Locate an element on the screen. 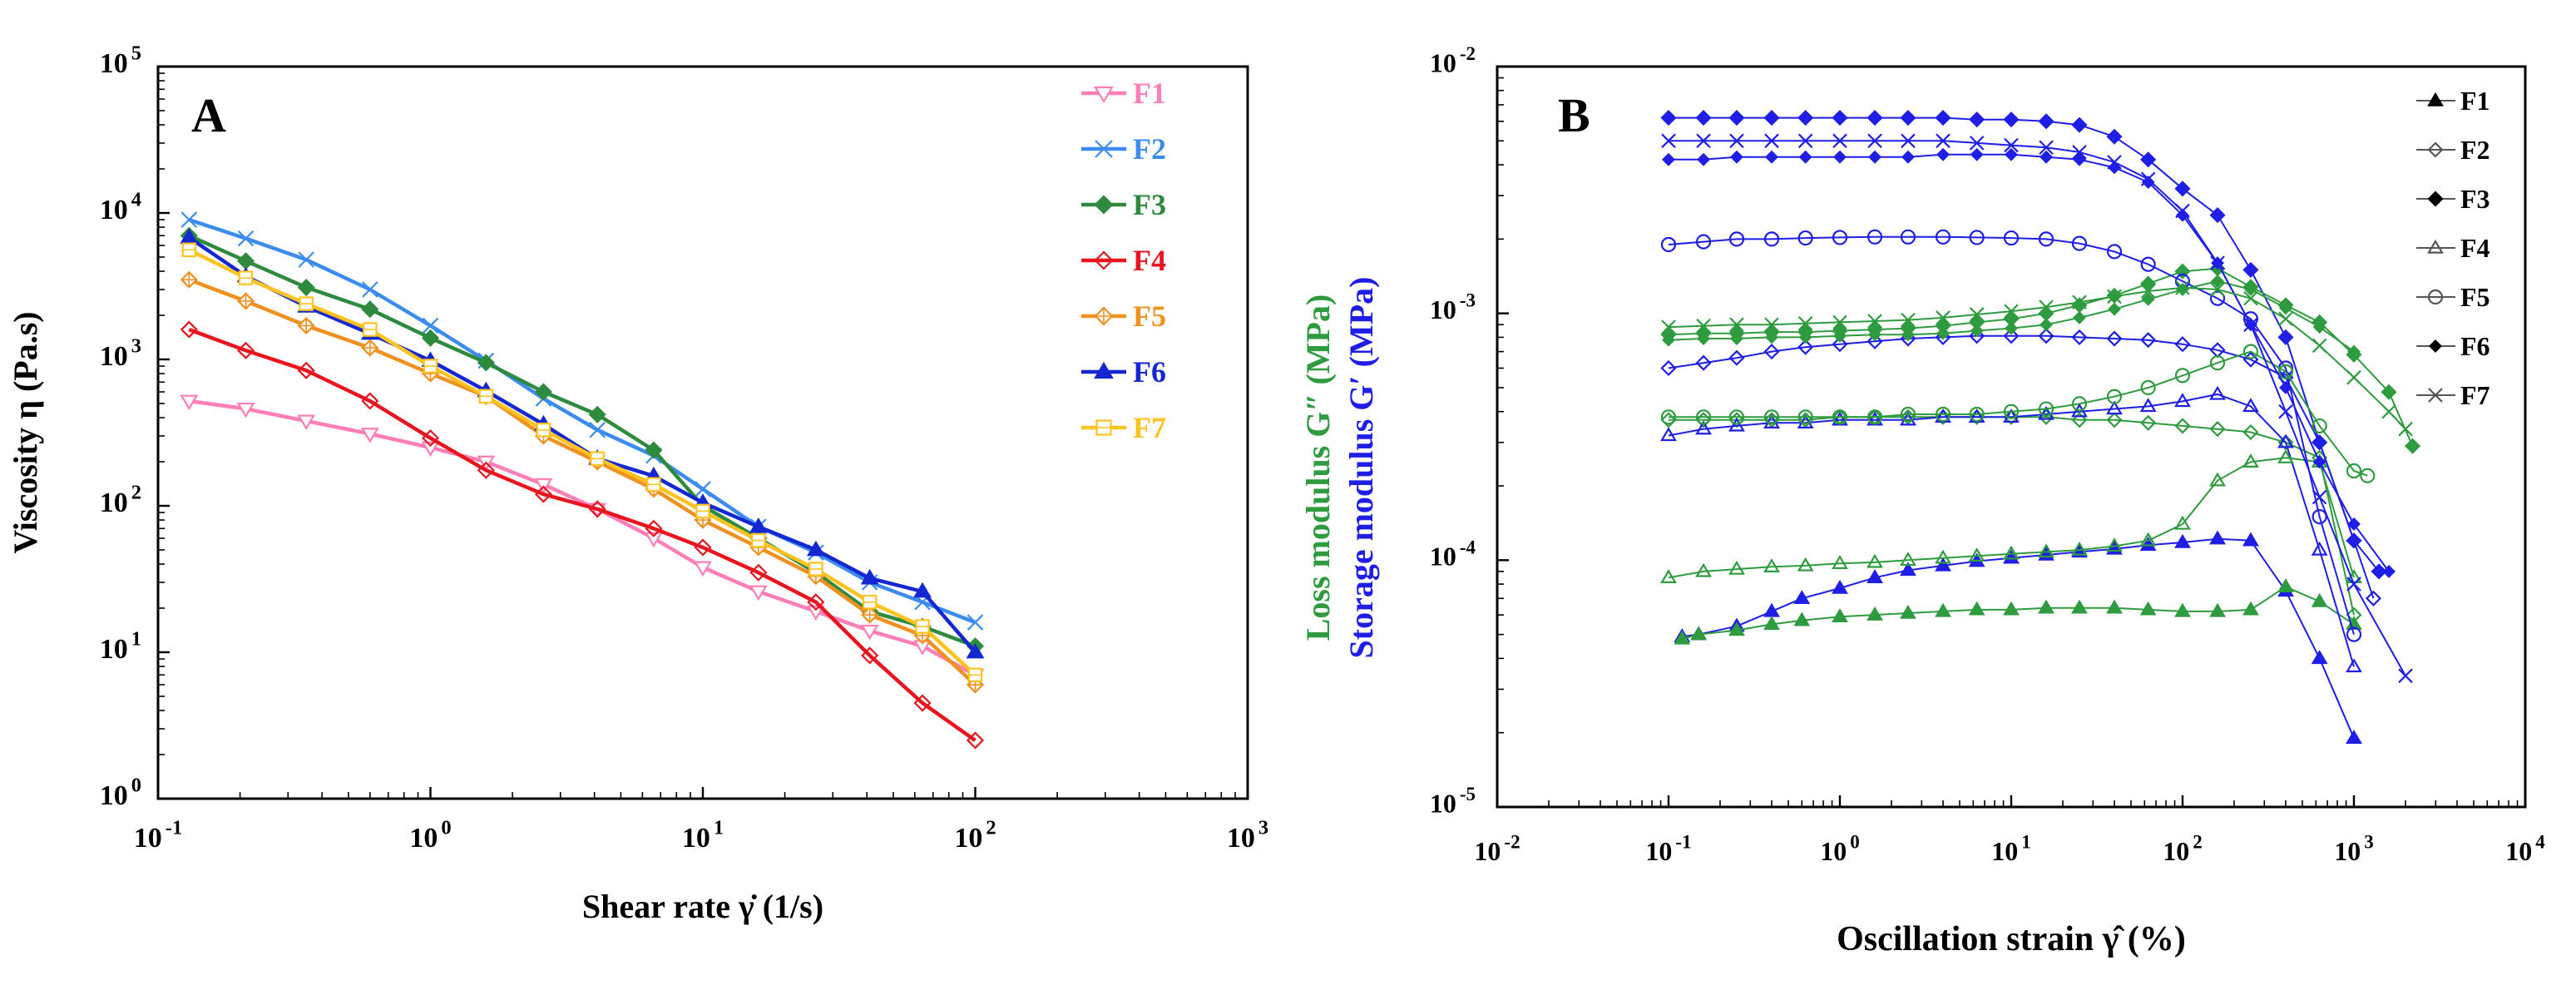 The width and height of the screenshot is (2576, 995). x-tick-label: 10 1 is located at coordinates (703, 835).